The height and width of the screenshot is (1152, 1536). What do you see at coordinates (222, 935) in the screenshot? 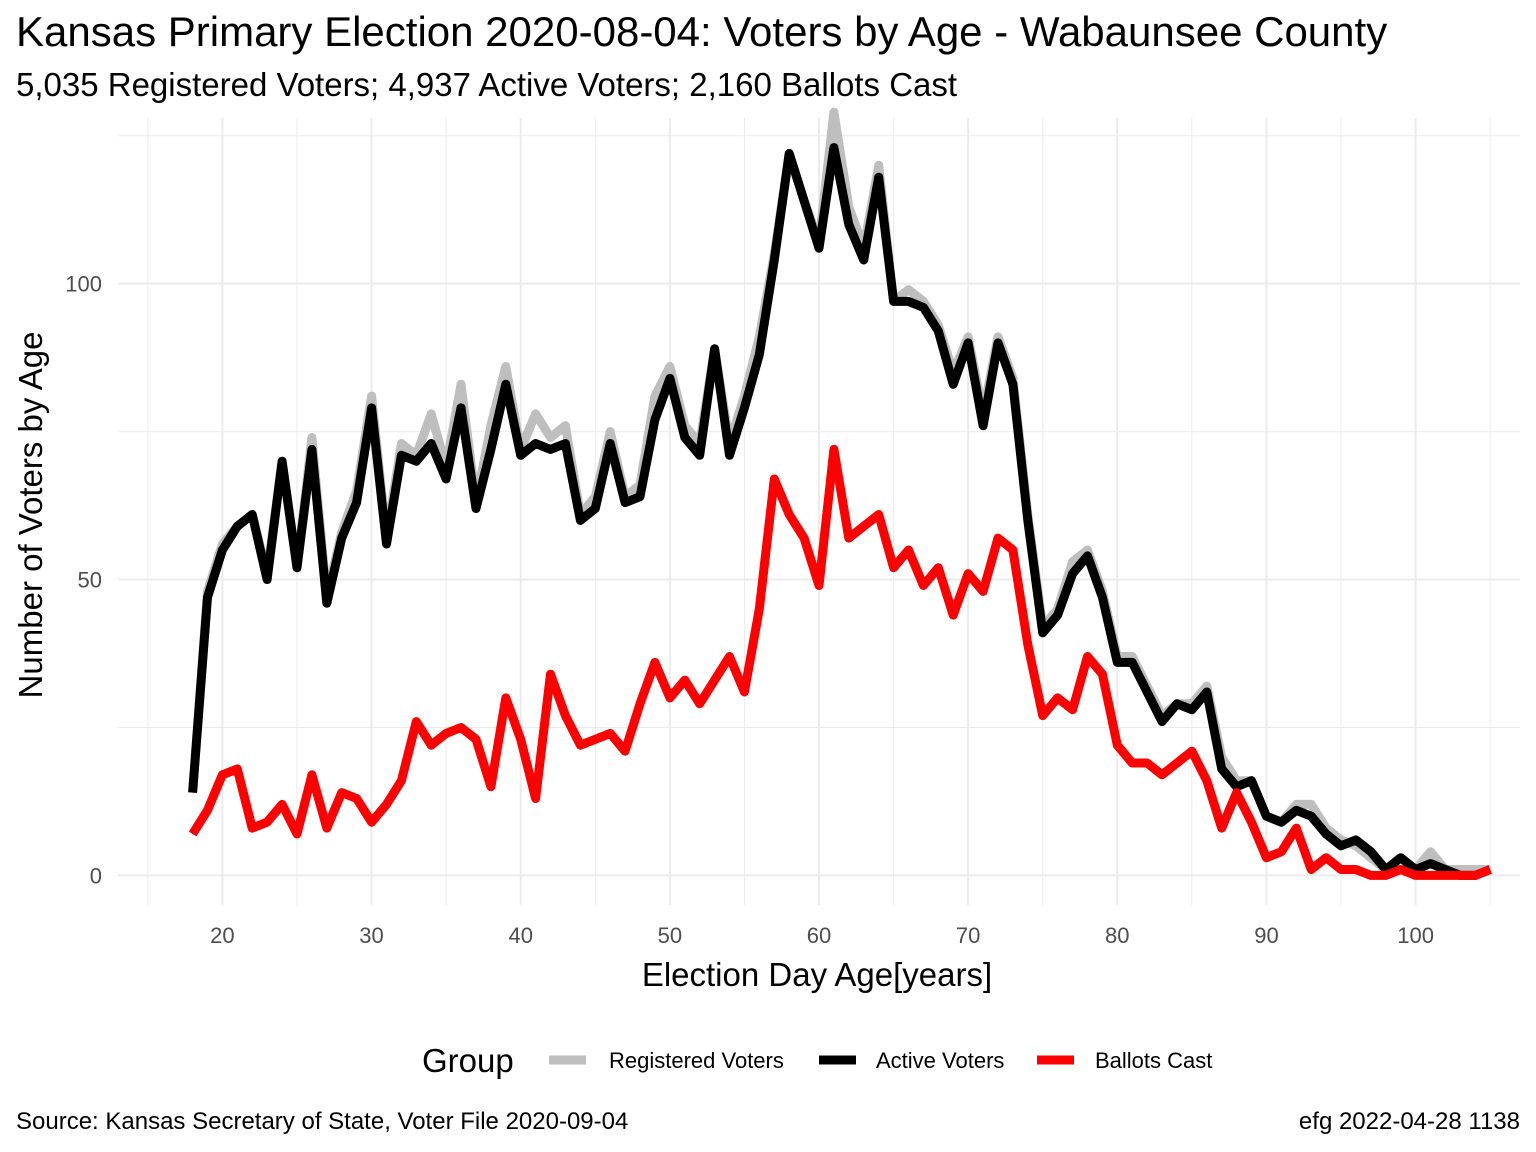
I see `x-tick-label: 20` at bounding box center [222, 935].